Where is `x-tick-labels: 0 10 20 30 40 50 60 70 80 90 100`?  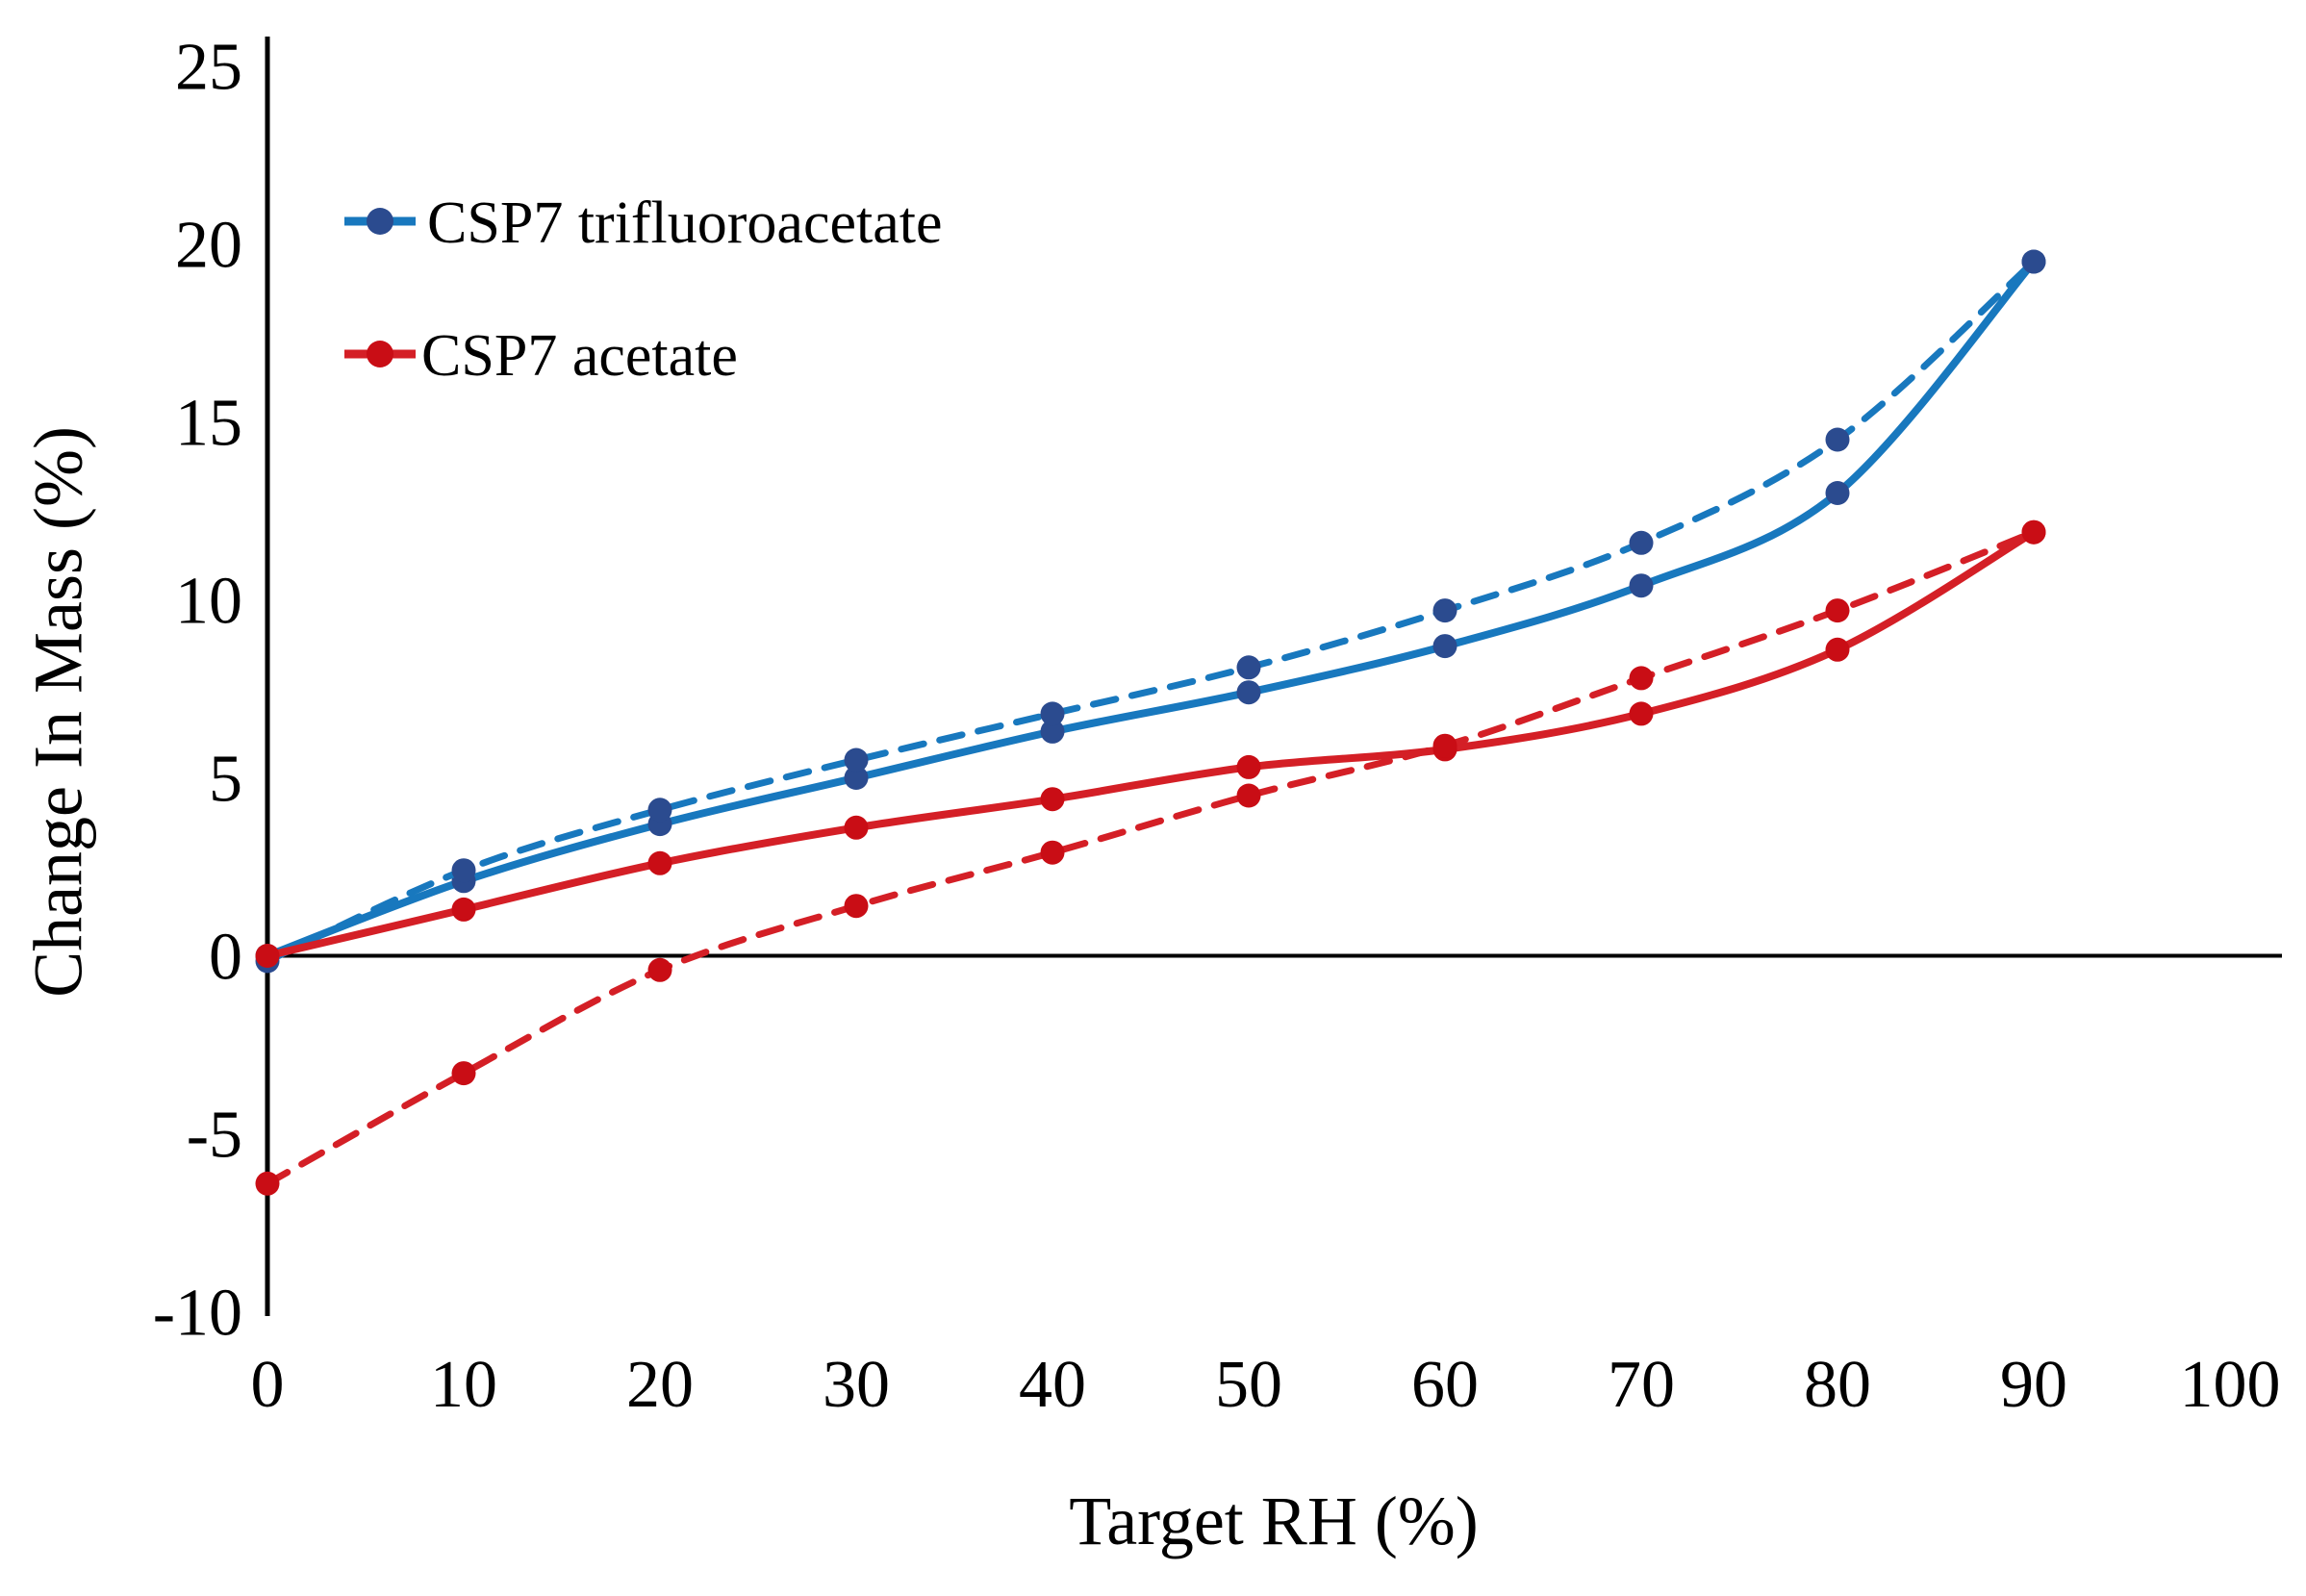 x-tick-labels: 0 10 20 30 40 50 60 70 80 90 100 is located at coordinates (1266, 1385).